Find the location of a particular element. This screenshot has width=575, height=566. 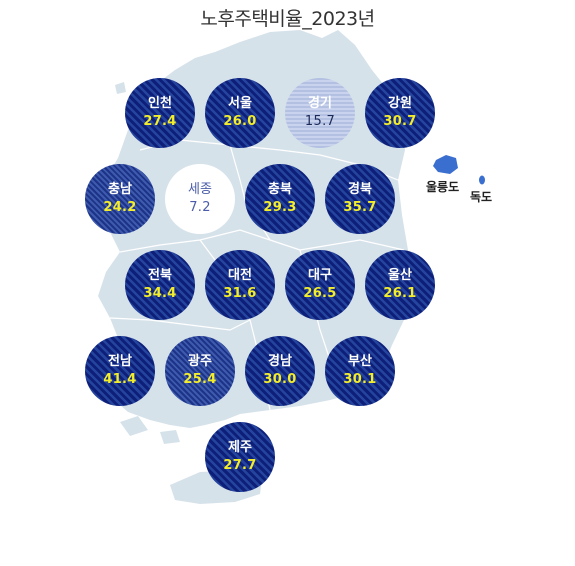

region-incheon: 인천 27.4 is located at coordinates (160, 113).